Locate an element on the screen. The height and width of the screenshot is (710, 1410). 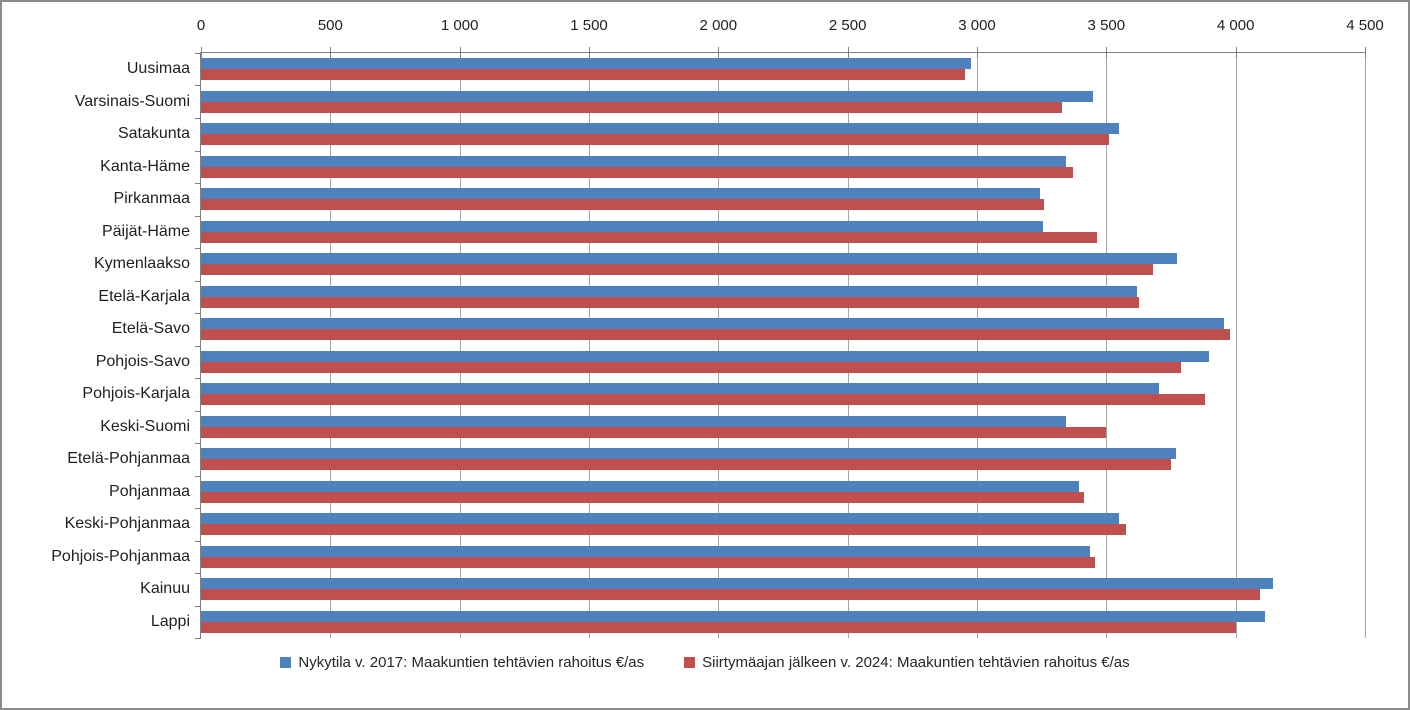
category-label: Päijät-Häme is located at coordinates (145, 231).